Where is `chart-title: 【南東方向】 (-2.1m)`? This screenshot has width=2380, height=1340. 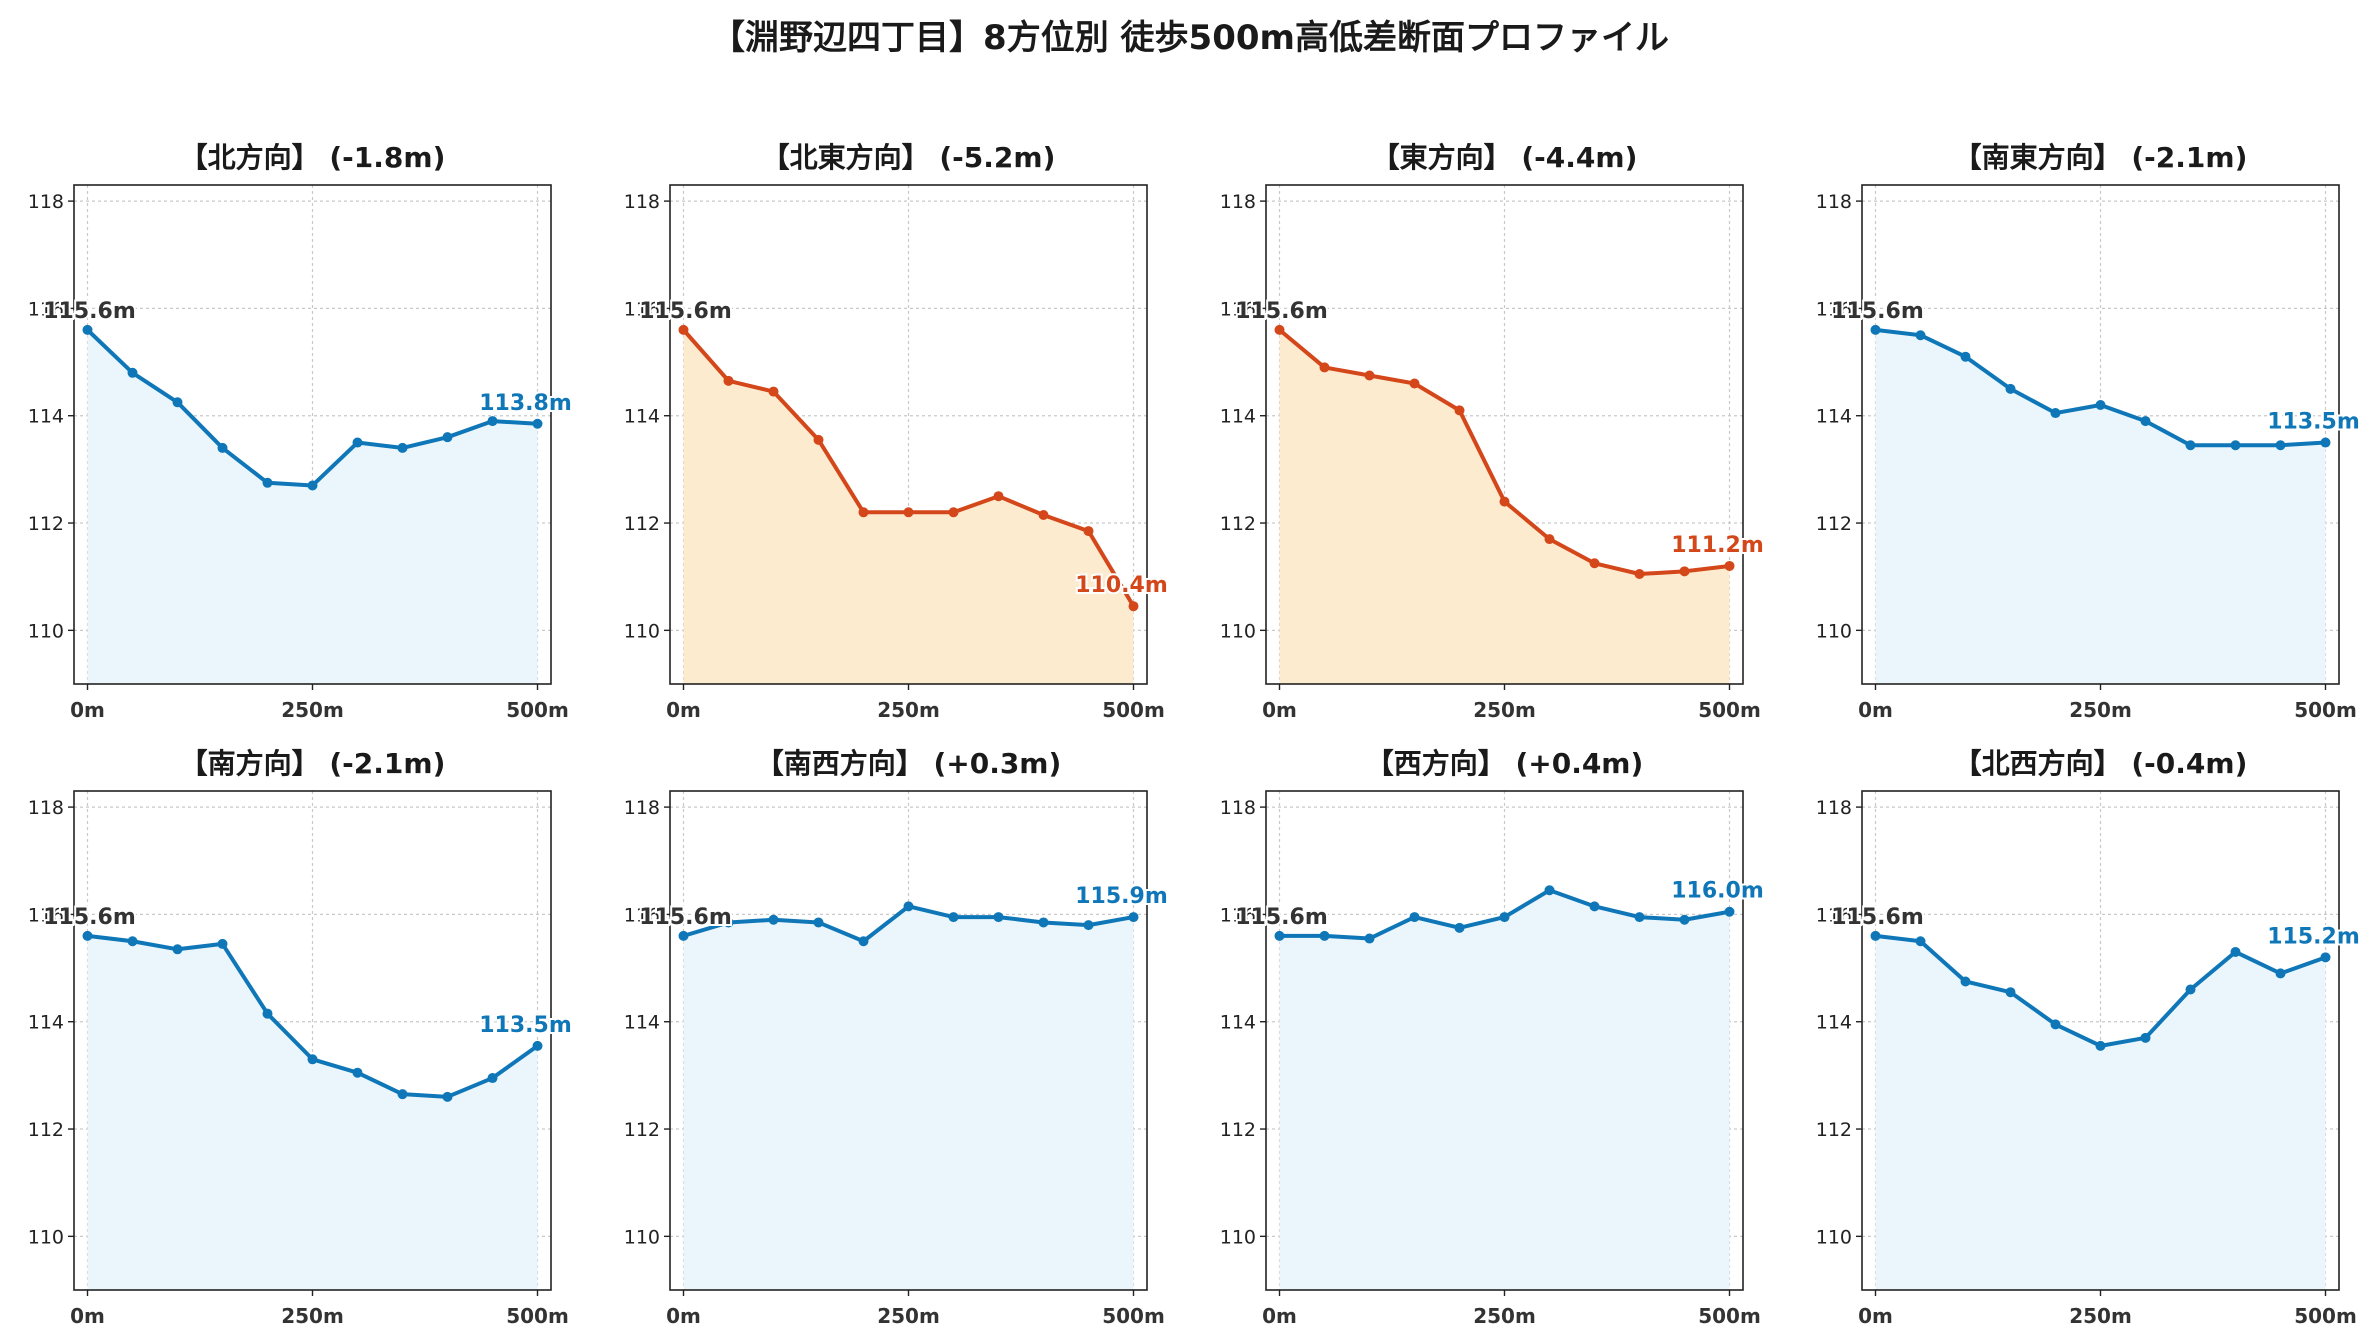 chart-title: 【南東方向】 (-2.1m) is located at coordinates (2101, 157).